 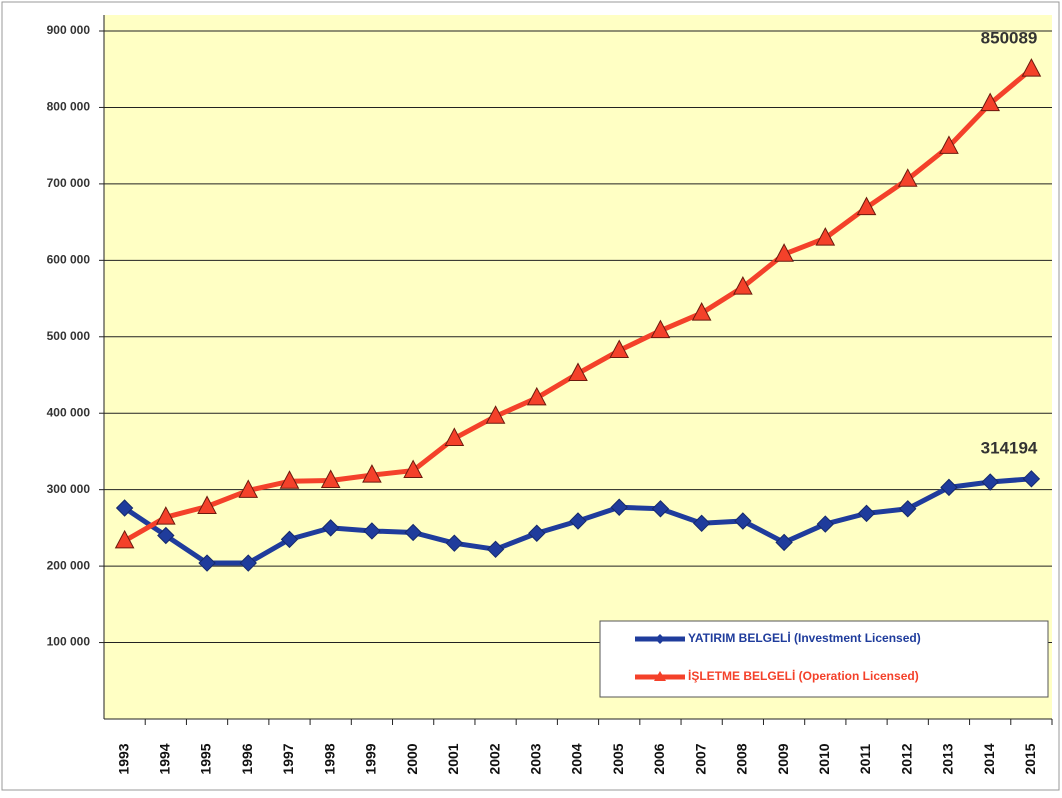 What do you see at coordinates (577, 758) in the screenshot?
I see `x-tick-label: 2004` at bounding box center [577, 758].